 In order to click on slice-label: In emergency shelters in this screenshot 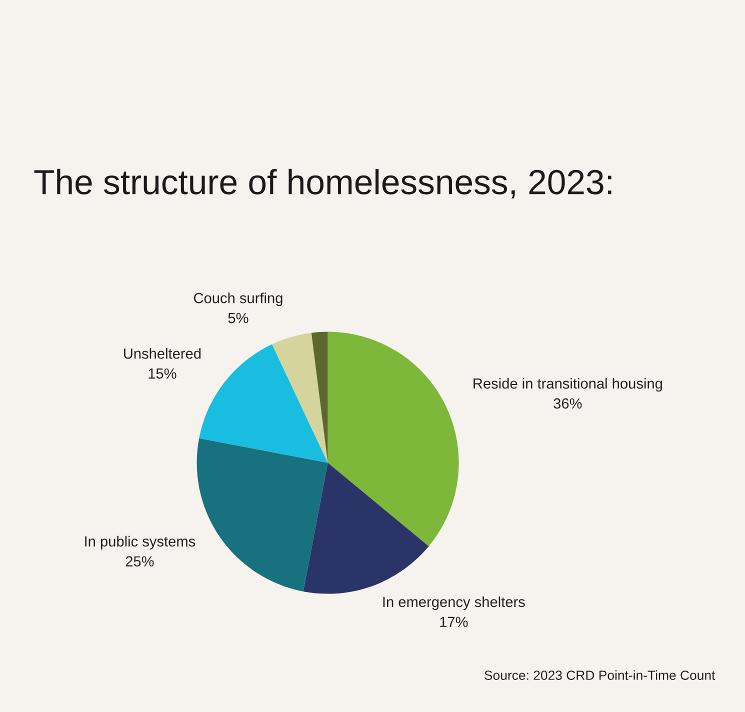, I will do `click(454, 603)`.